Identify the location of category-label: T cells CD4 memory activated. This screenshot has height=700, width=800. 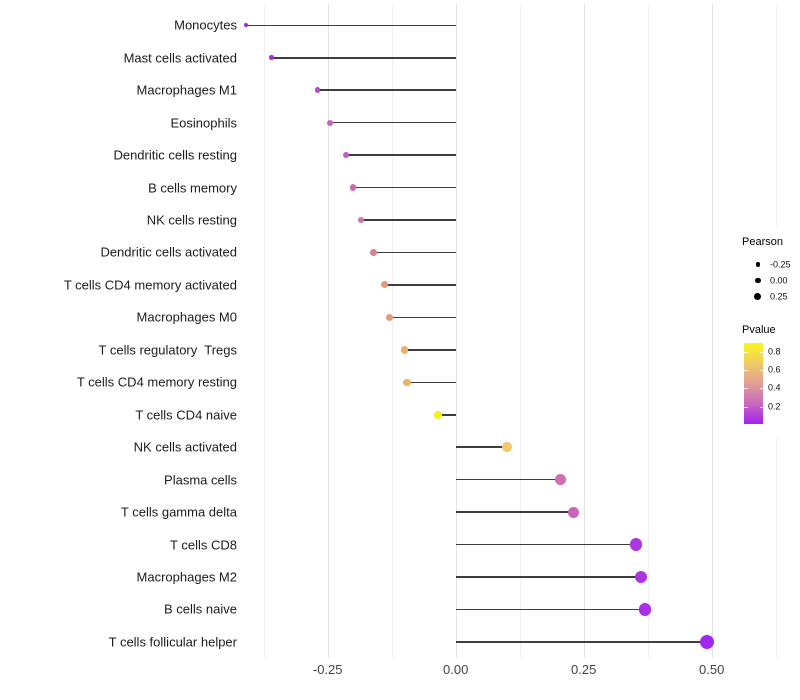
(150, 285).